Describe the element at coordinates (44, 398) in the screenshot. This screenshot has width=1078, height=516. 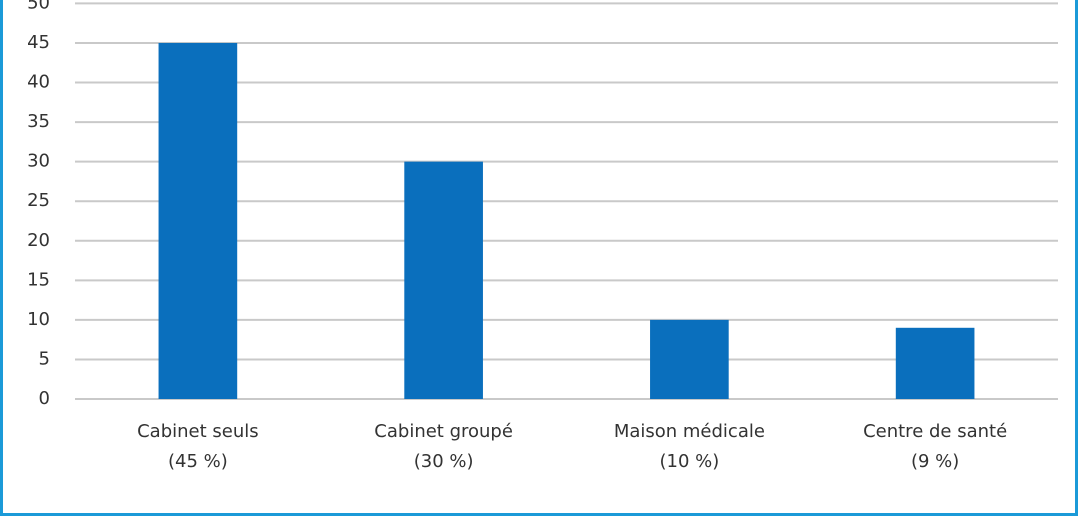
I see `y-tick-label: 0` at that location.